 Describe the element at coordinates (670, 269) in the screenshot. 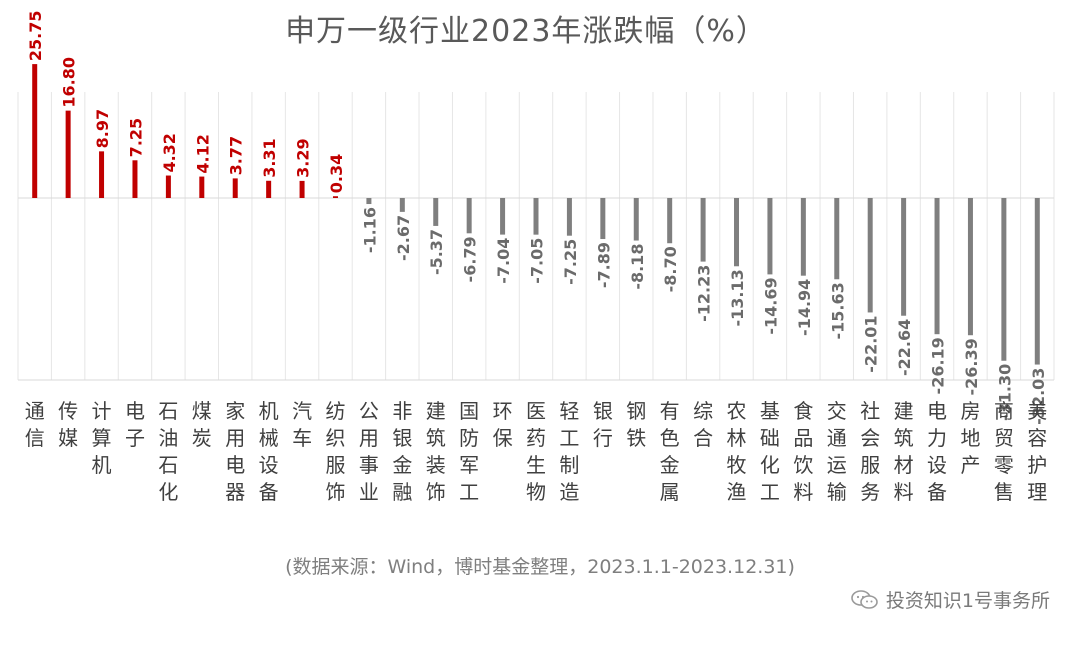

I see `bar-value-label: -8.70` at that location.